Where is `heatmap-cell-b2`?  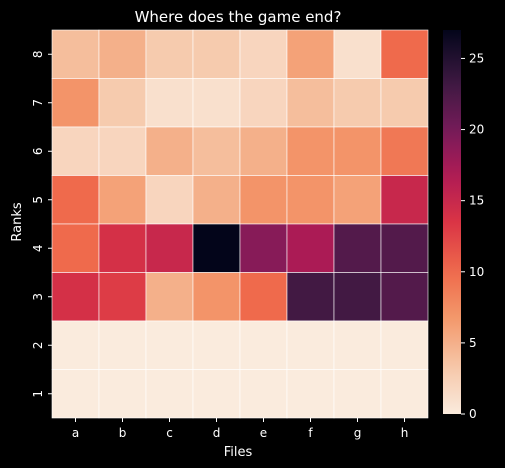 heatmap-cell-b2 is located at coordinates (122, 345).